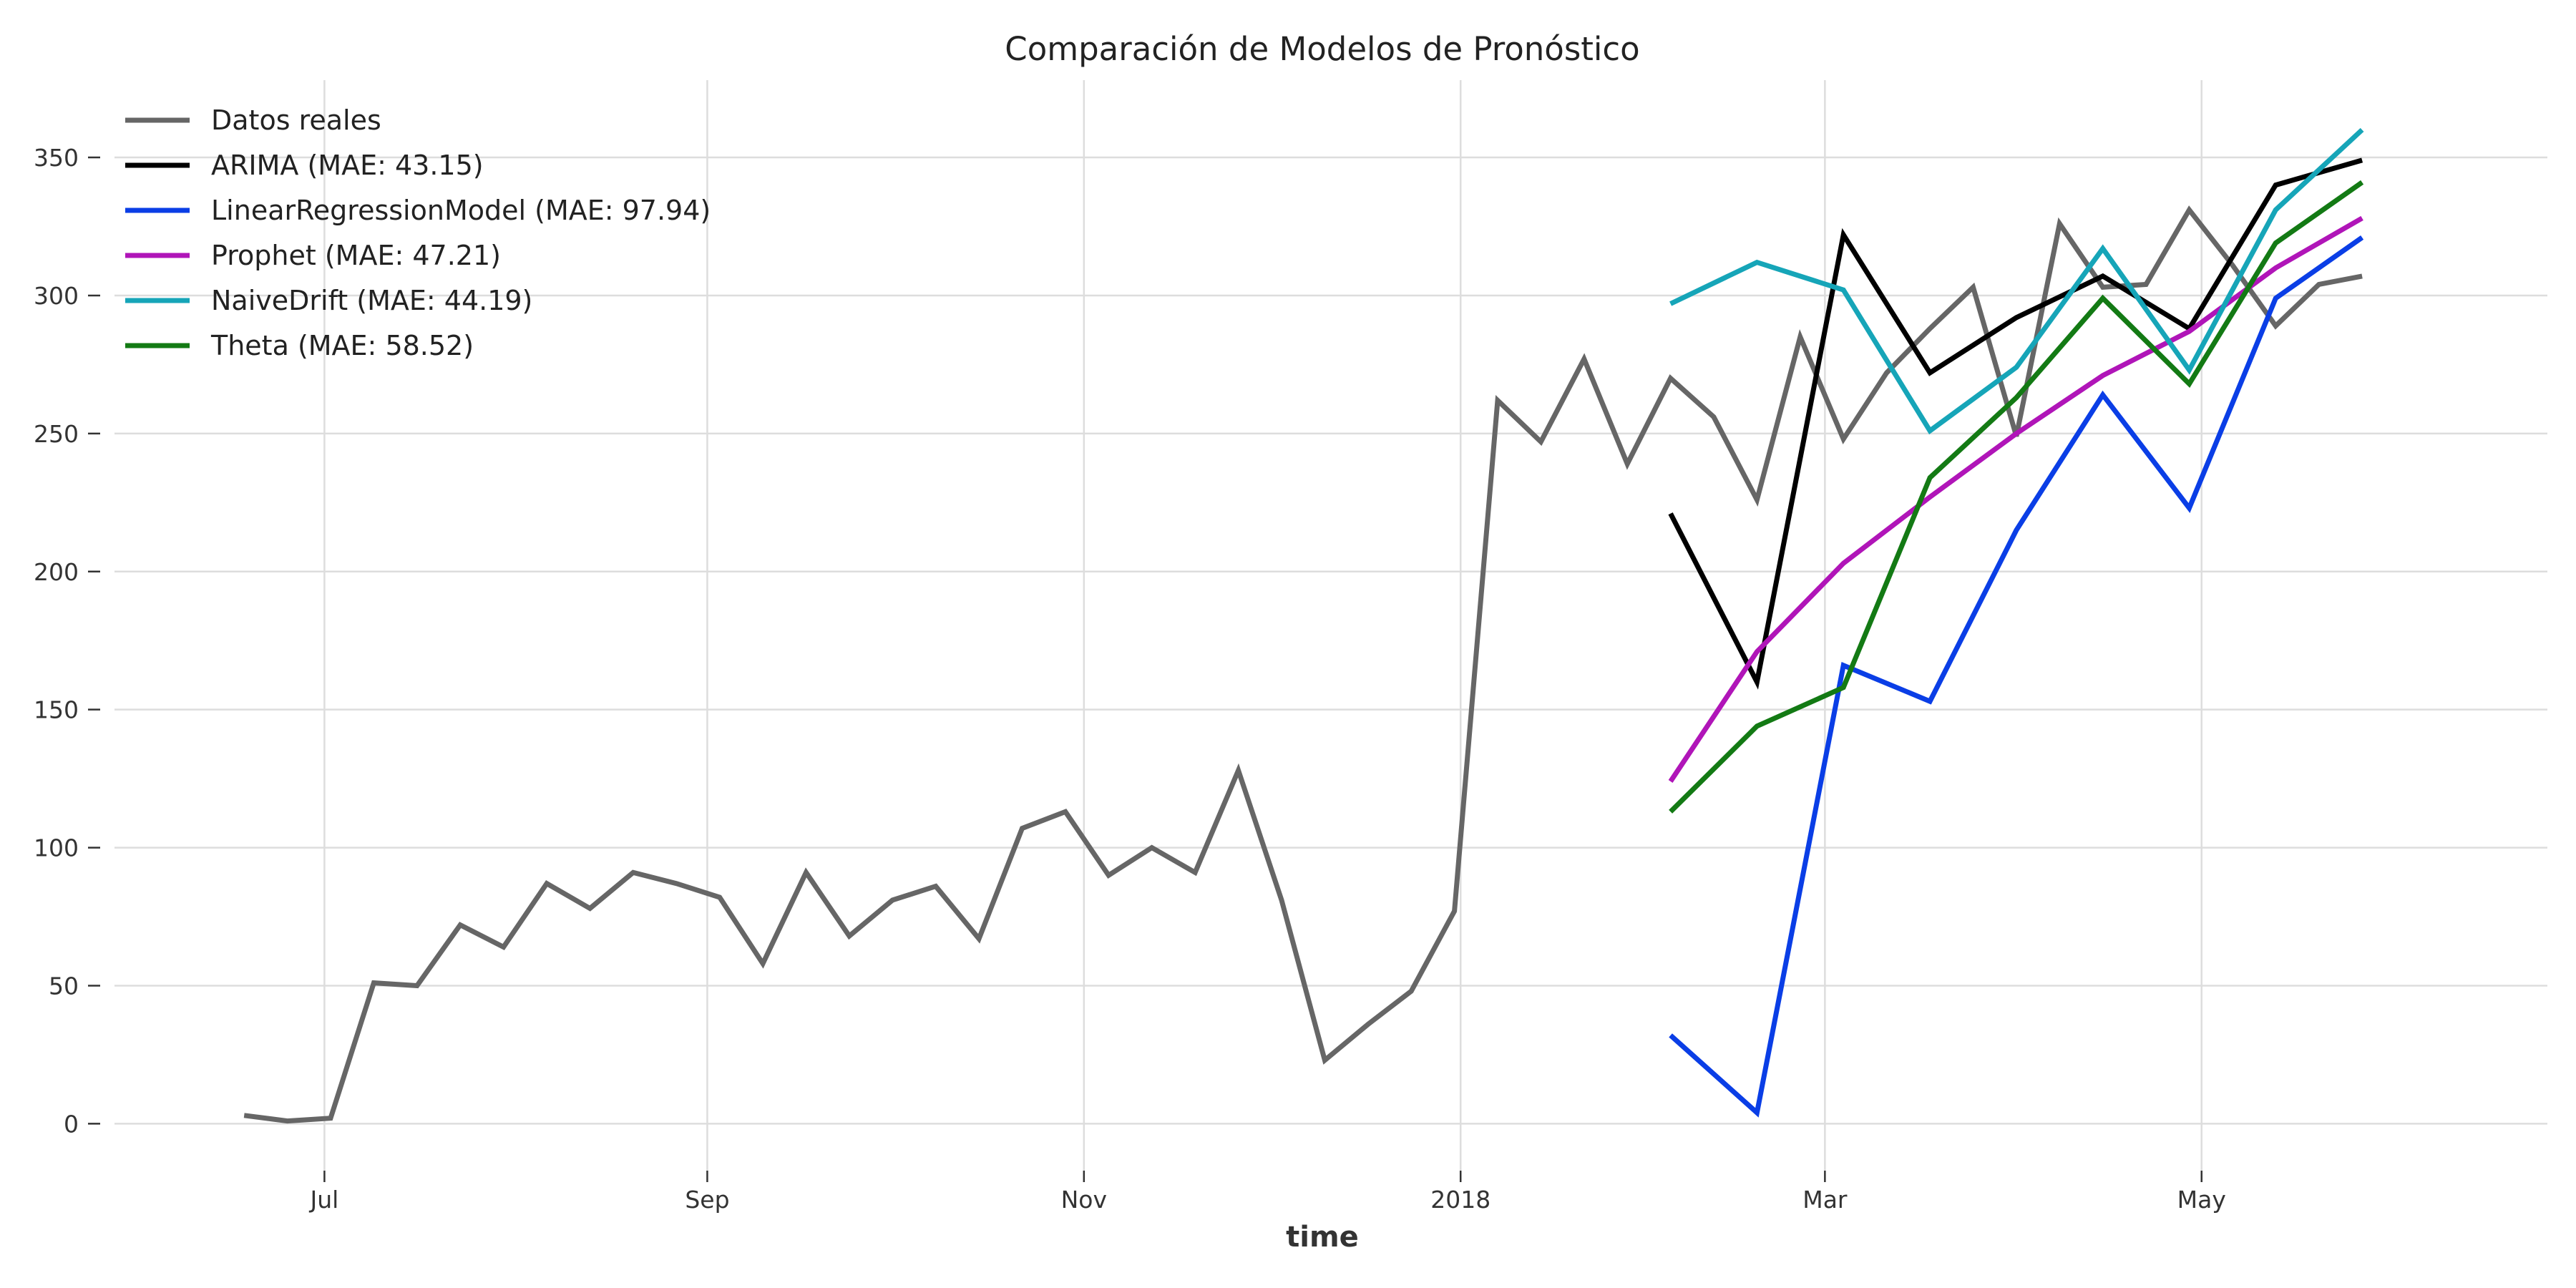 This screenshot has height=1288, width=2576. I want to click on legend-label: NaiveDrift (MAE: 44.19), so click(372, 300).